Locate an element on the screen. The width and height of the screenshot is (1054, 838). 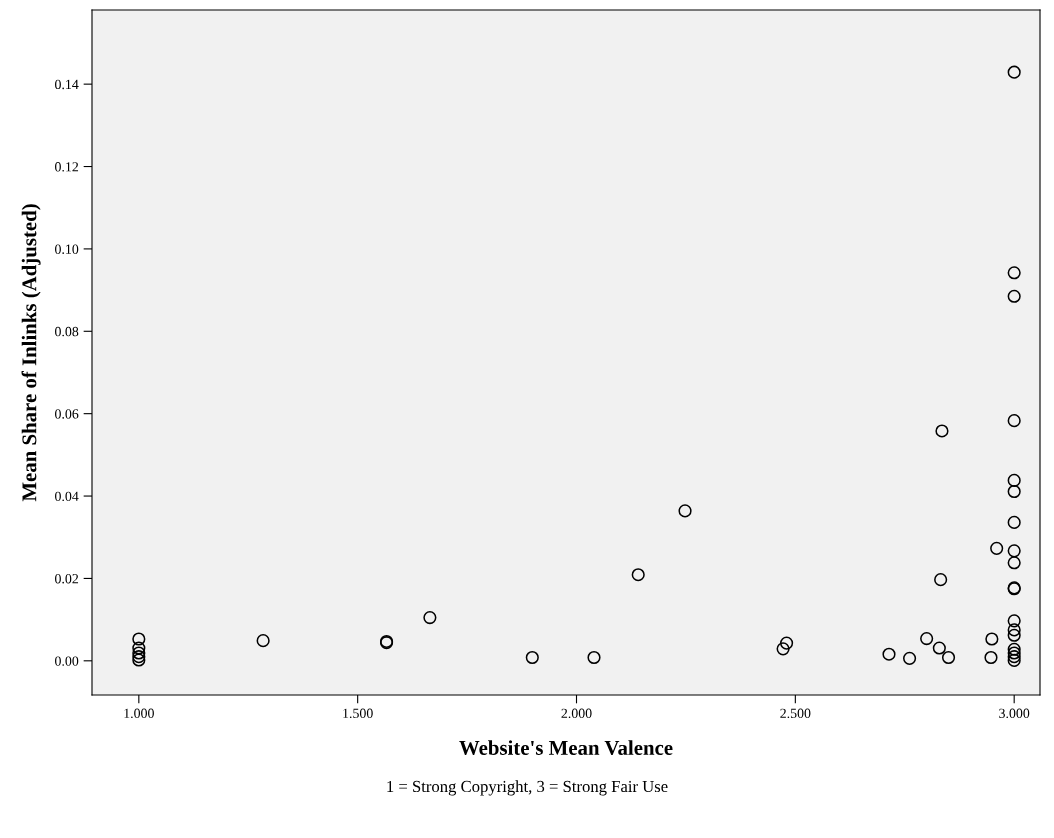
x-tick-label: 2.000 is located at coordinates (576, 713).